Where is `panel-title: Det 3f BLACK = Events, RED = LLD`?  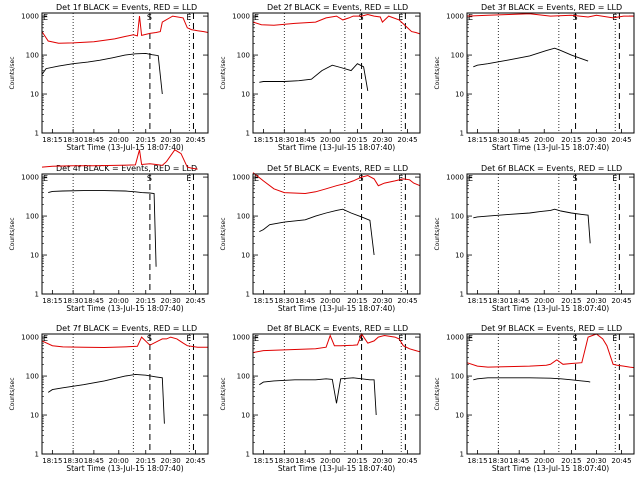
panel-title: Det 3f BLACK = Events, RED = LLD is located at coordinates (551, 7).